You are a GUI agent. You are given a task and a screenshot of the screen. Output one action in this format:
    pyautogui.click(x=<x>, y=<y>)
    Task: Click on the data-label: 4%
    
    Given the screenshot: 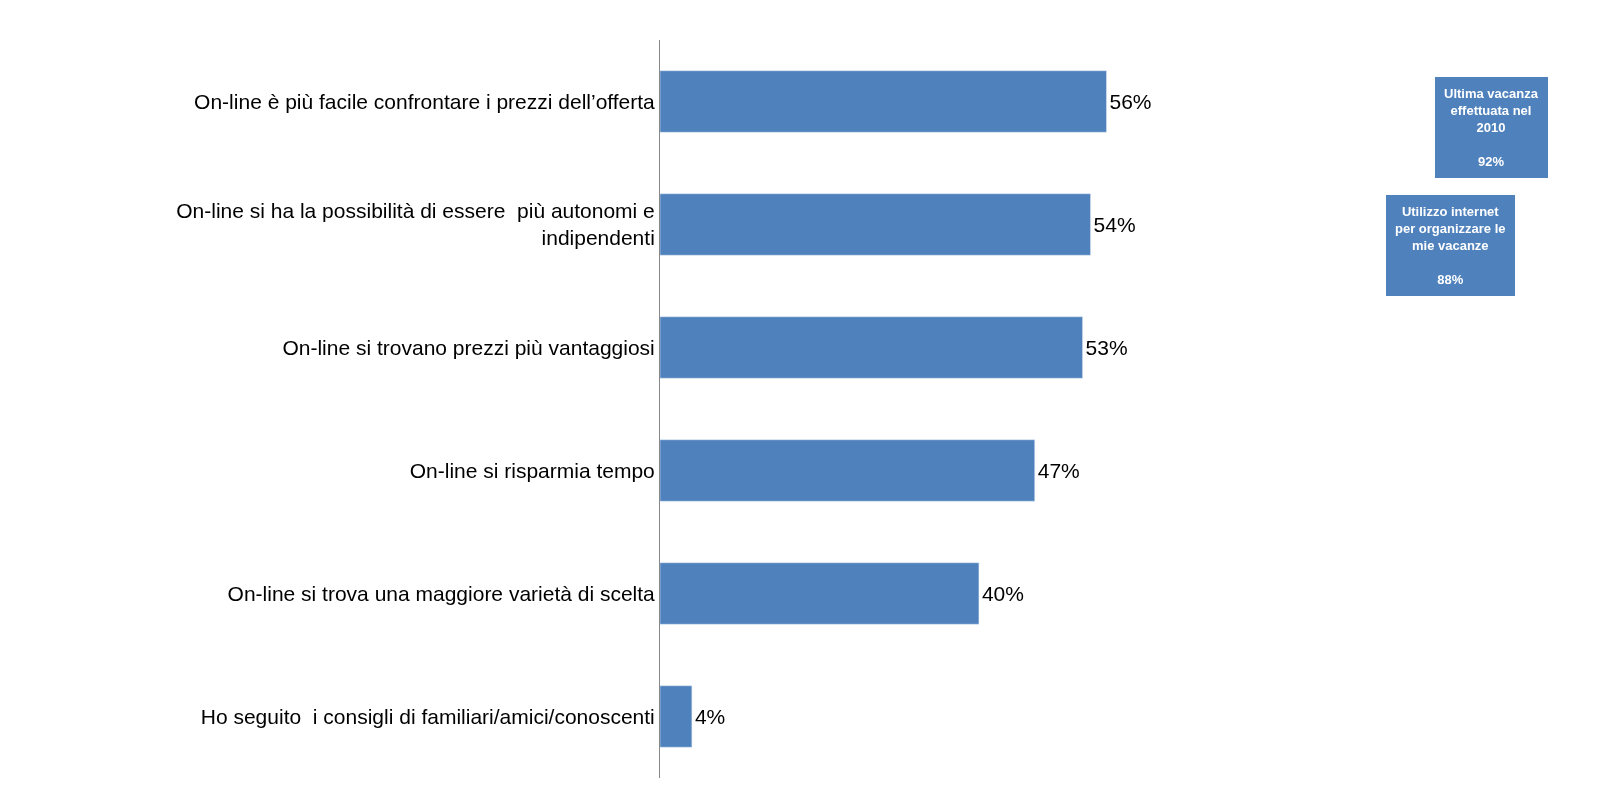 What is the action you would take?
    pyautogui.click(x=710, y=716)
    